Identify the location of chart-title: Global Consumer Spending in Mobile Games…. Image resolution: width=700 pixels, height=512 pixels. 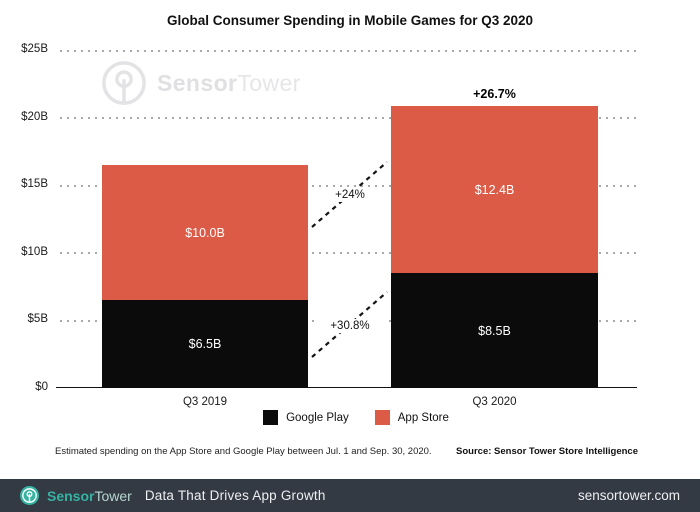
(350, 20).